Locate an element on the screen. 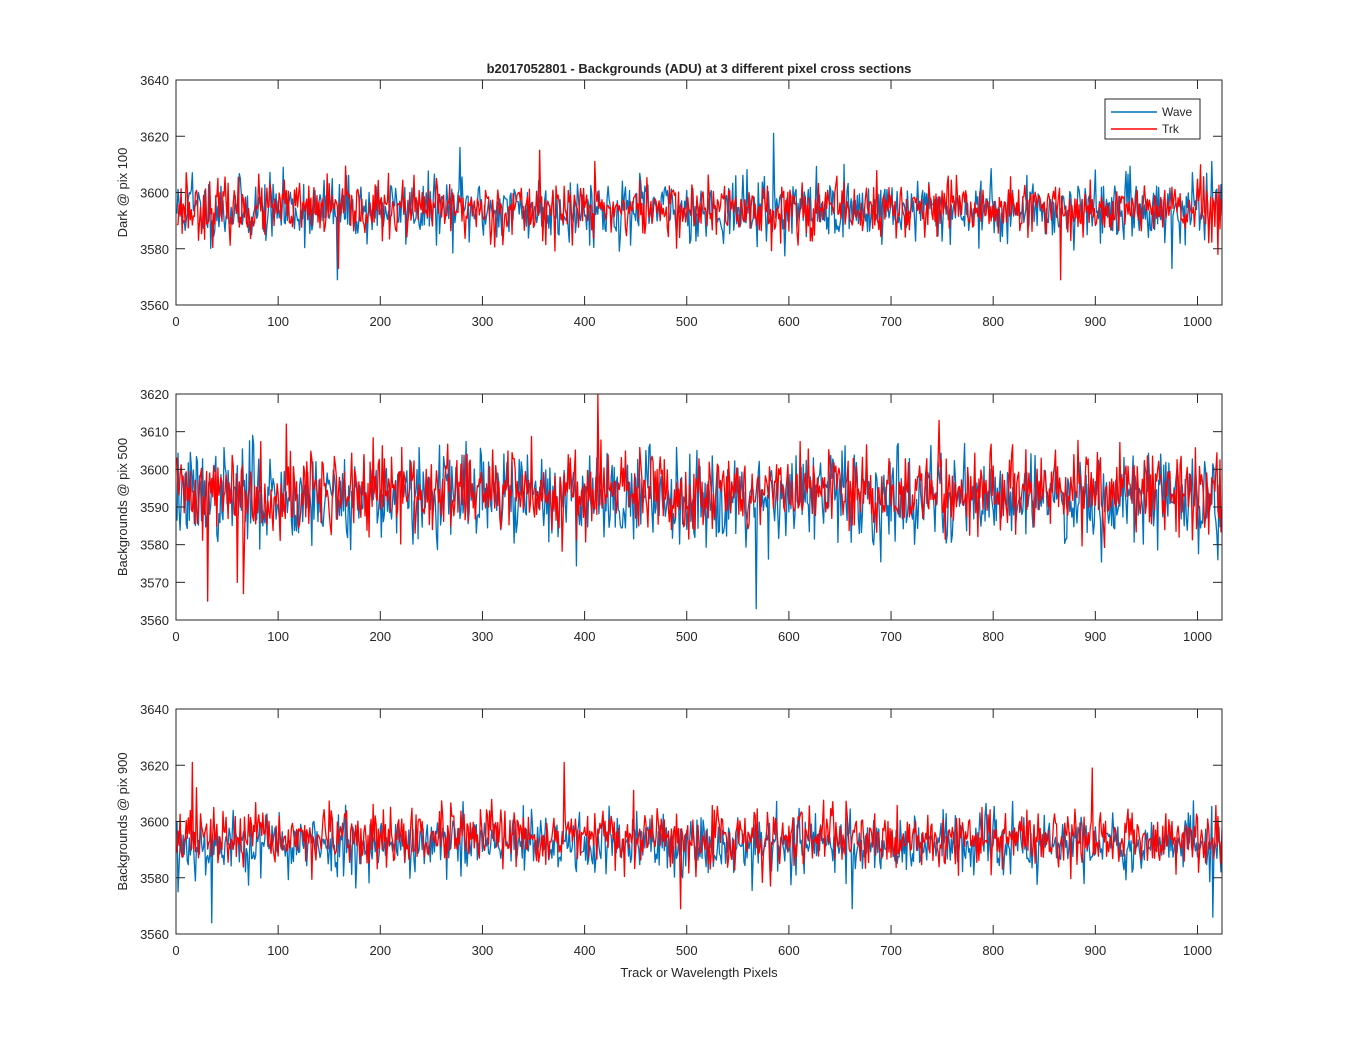 This screenshot has width=1350, height=1050. y-axis-label: Dark @ pix 100 is located at coordinates (122, 193).